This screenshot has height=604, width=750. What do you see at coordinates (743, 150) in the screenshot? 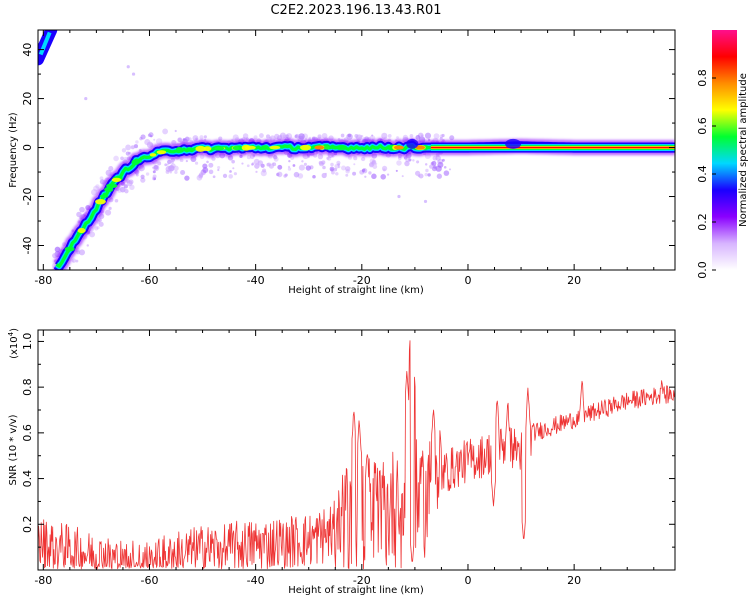
I see `colorbar-label: Normalized spectral amplitude` at bounding box center [743, 150].